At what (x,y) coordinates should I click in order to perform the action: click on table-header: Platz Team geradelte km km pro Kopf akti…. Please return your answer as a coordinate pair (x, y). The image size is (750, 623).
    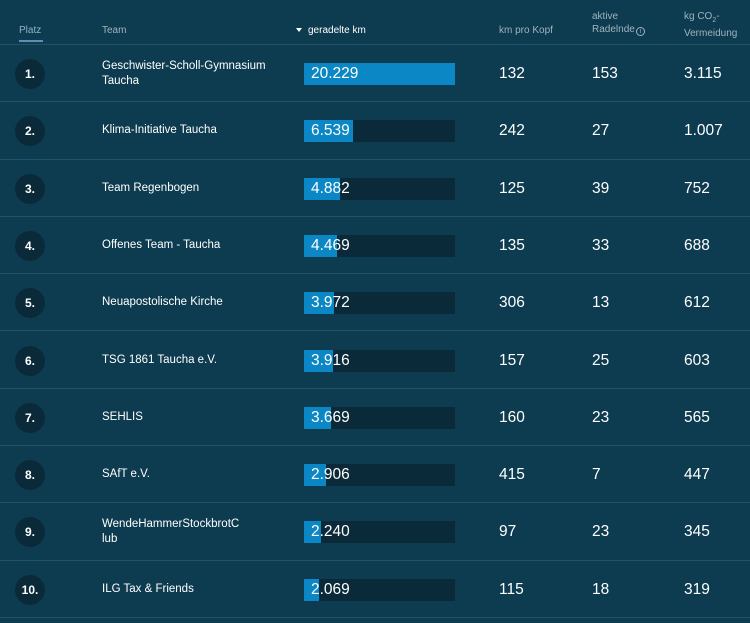
    Looking at the image, I should click on (375, 22).